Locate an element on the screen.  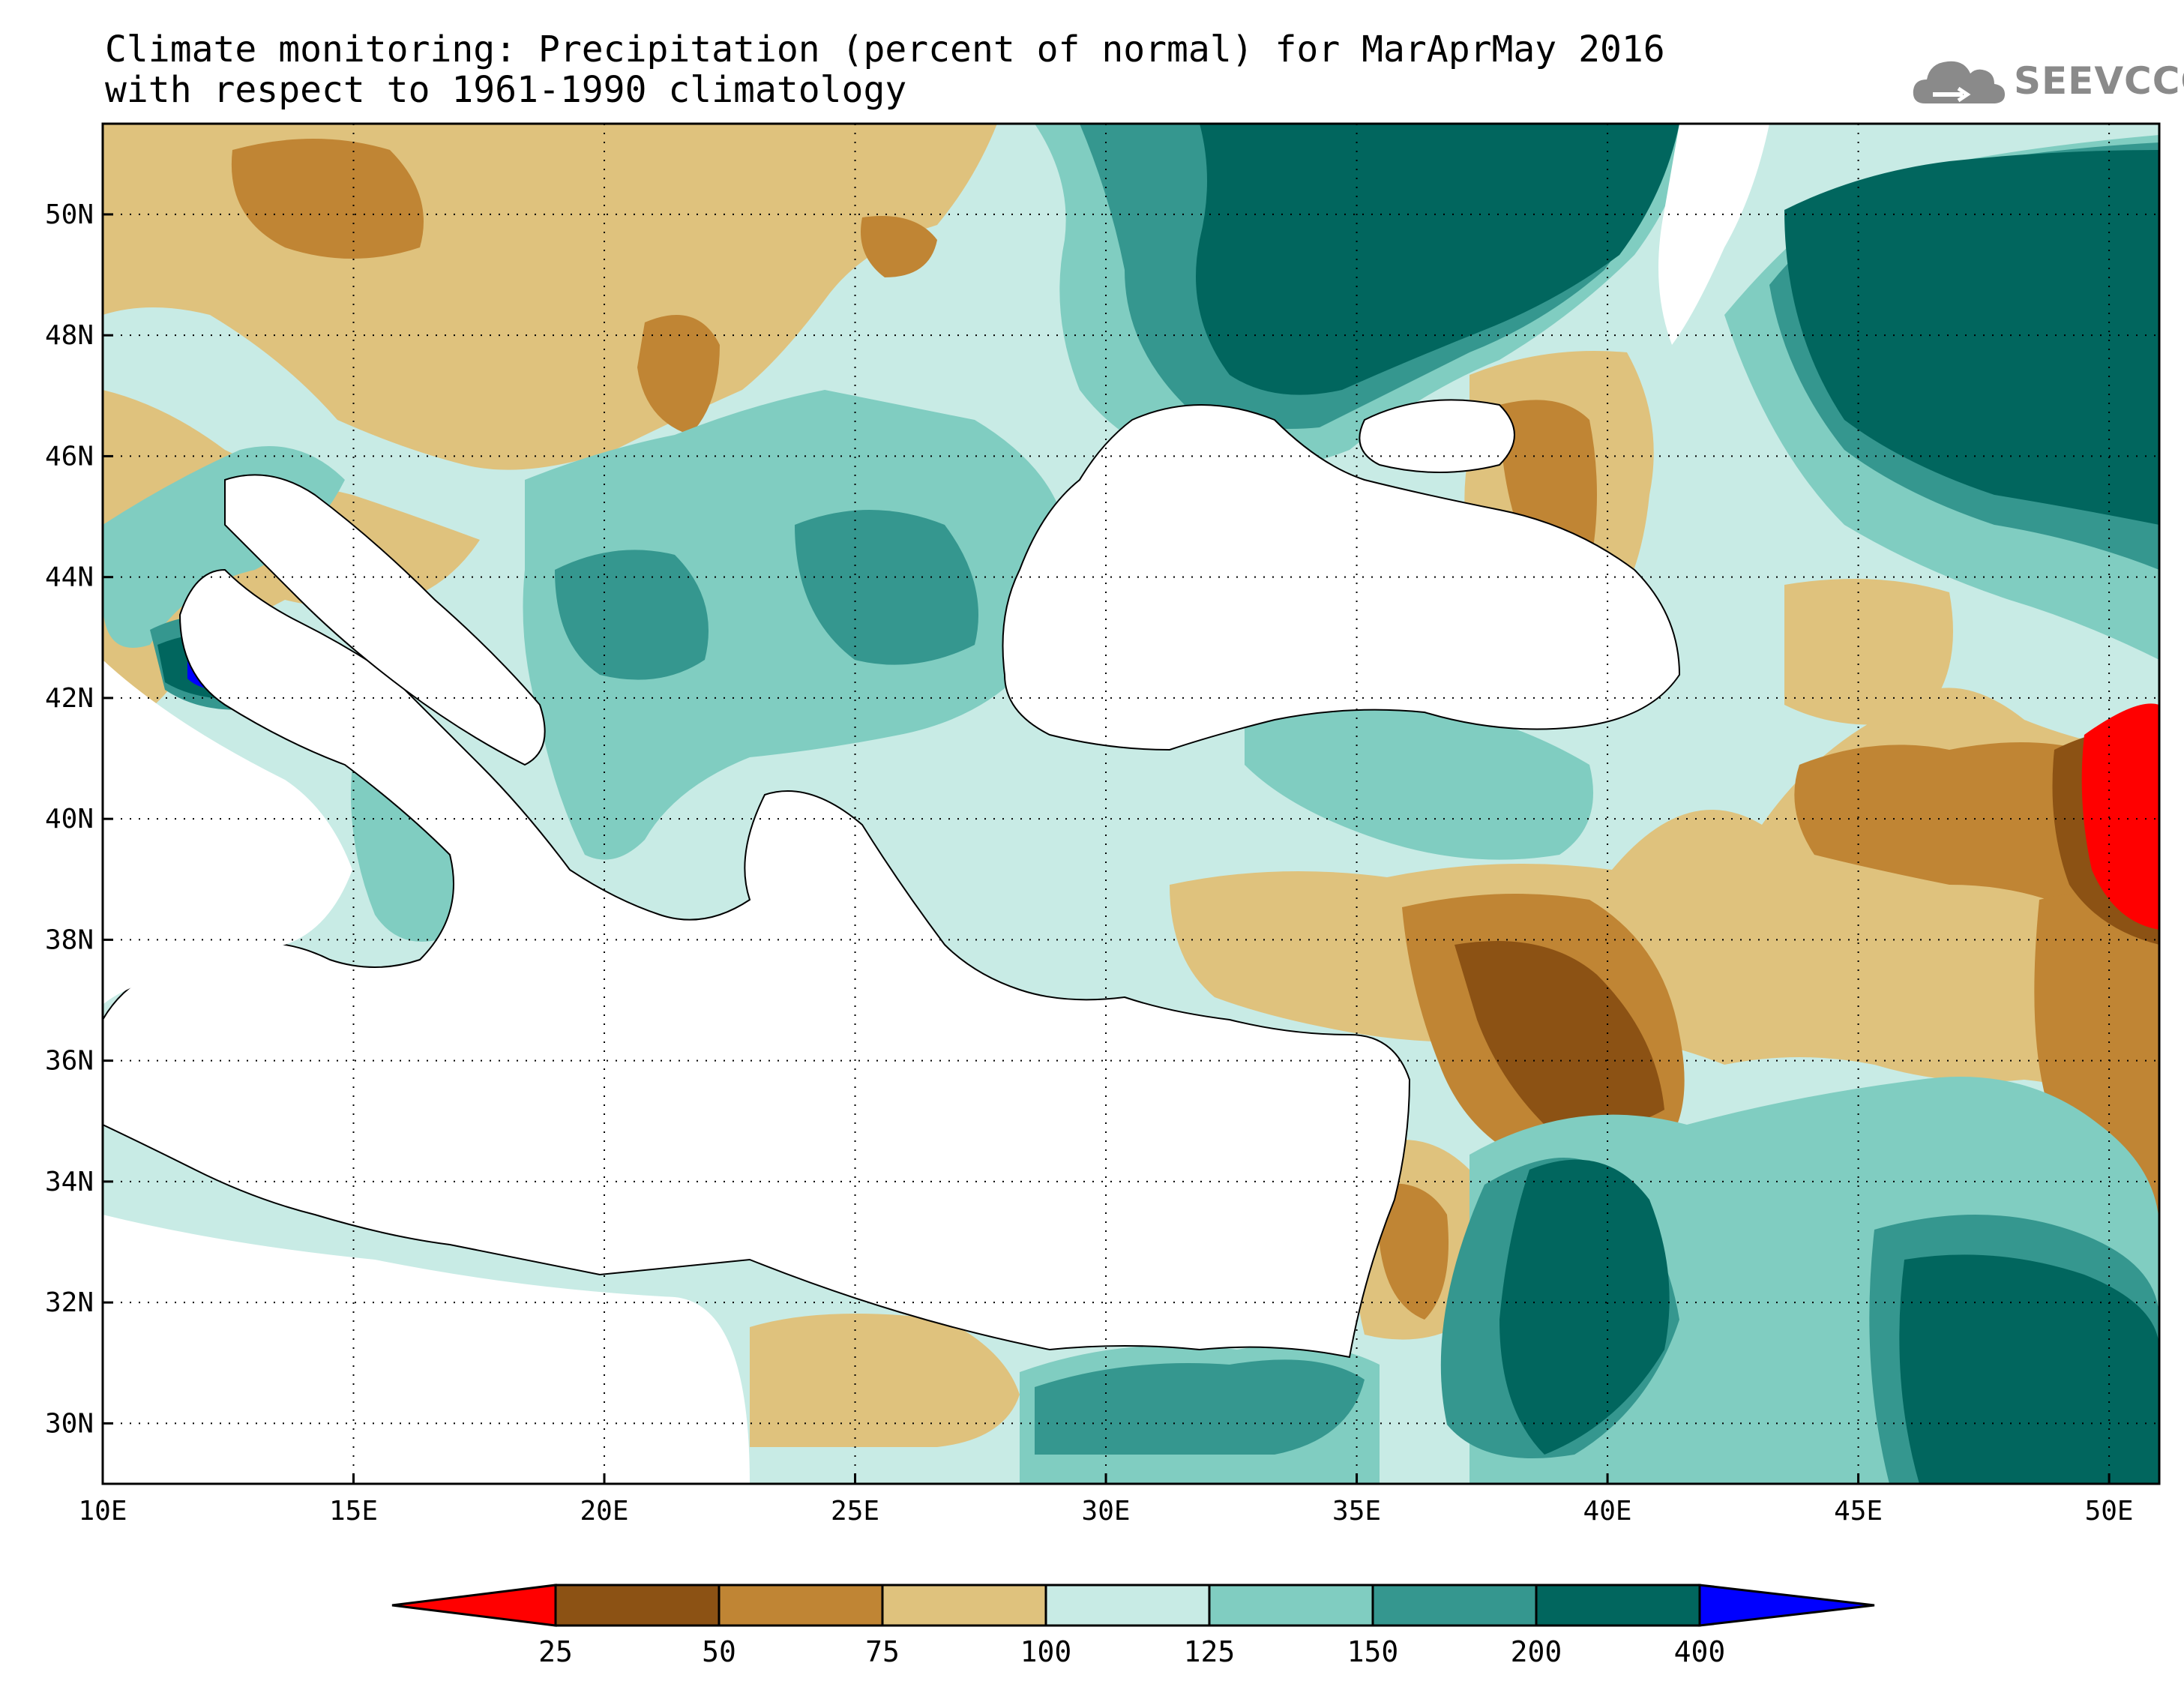
latitude-axis: 30N 32N 34N 36N 38N 40N 42N 44N 46N 48N 50N is located at coordinates (79, 819).